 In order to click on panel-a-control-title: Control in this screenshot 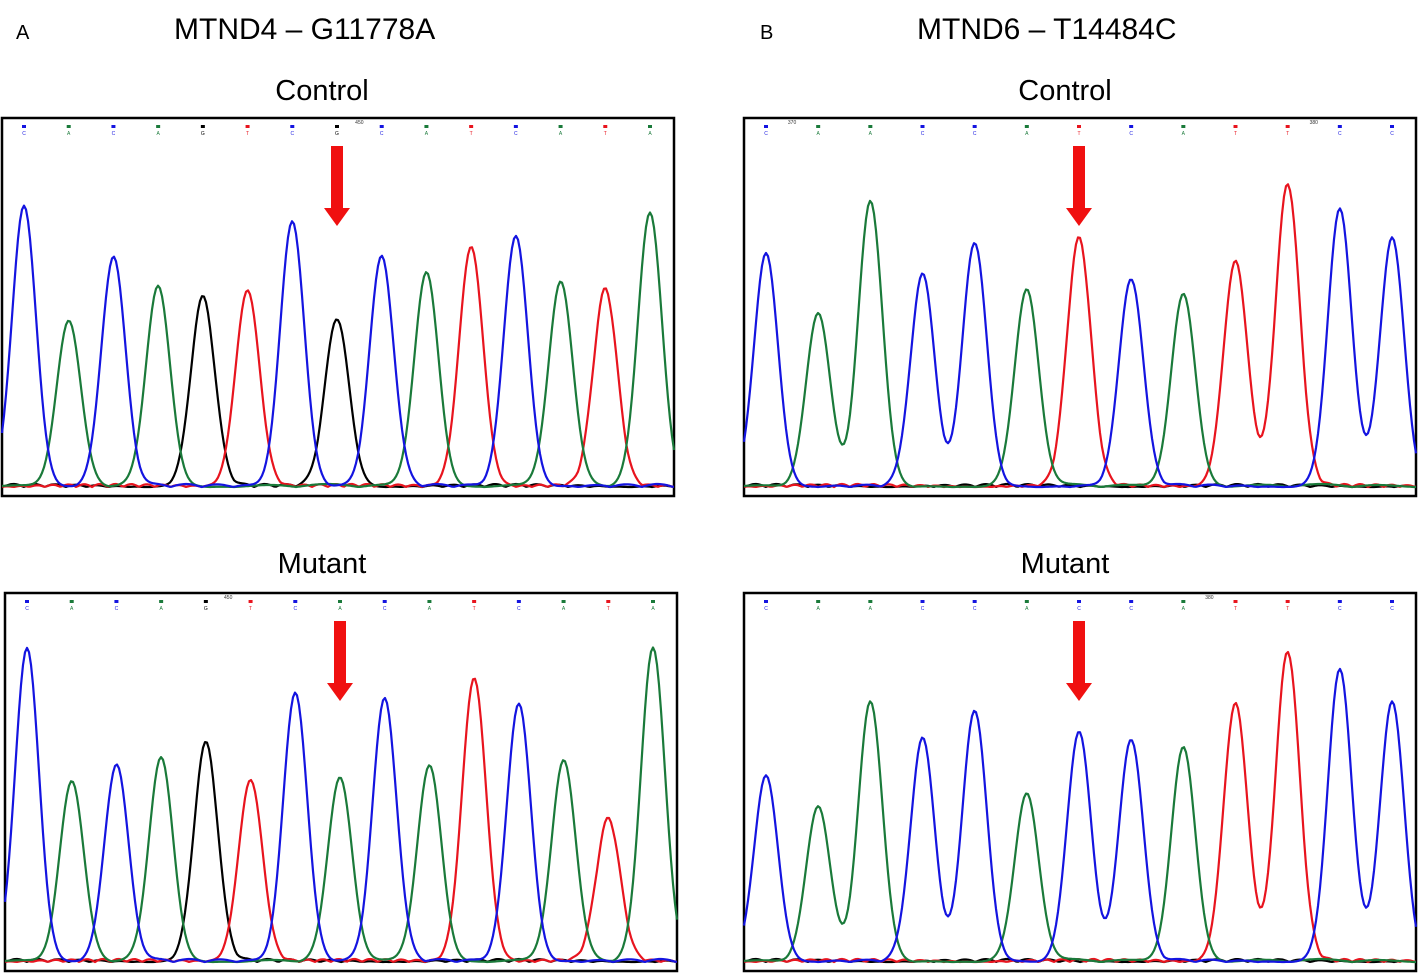, I will do `click(322, 91)`.